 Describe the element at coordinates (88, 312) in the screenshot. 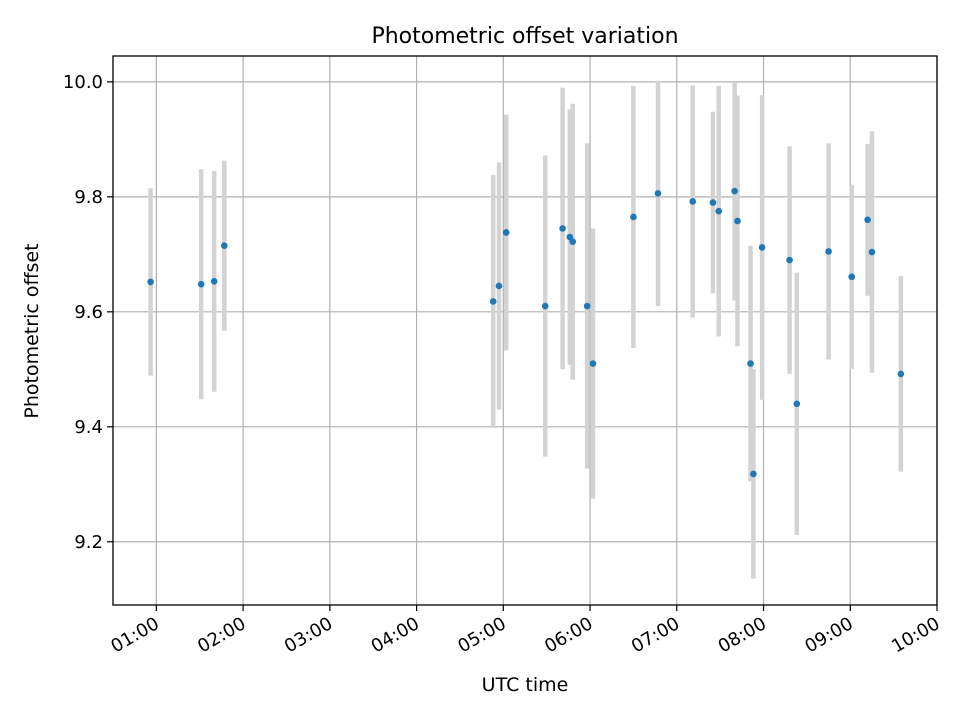

I see `y-tick-label: 9.6` at that location.